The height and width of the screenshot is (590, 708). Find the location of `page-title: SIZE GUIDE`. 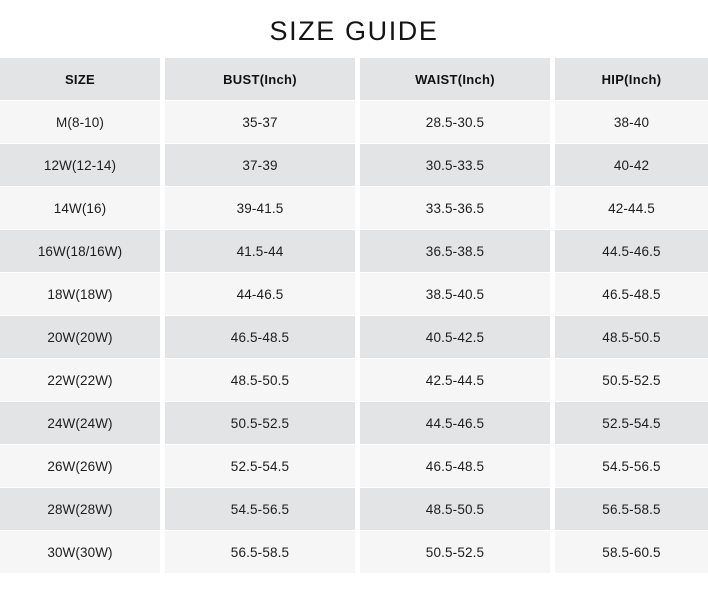

page-title: SIZE GUIDE is located at coordinates (354, 31).